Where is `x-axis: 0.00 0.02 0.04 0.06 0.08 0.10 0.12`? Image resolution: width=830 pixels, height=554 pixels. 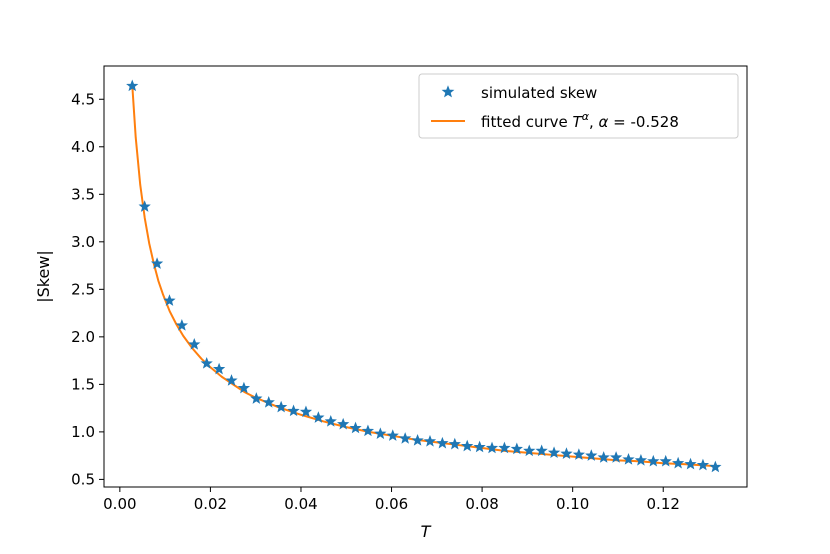 x-axis: 0.00 0.02 0.04 0.06 0.08 0.10 0.12 is located at coordinates (391, 500).